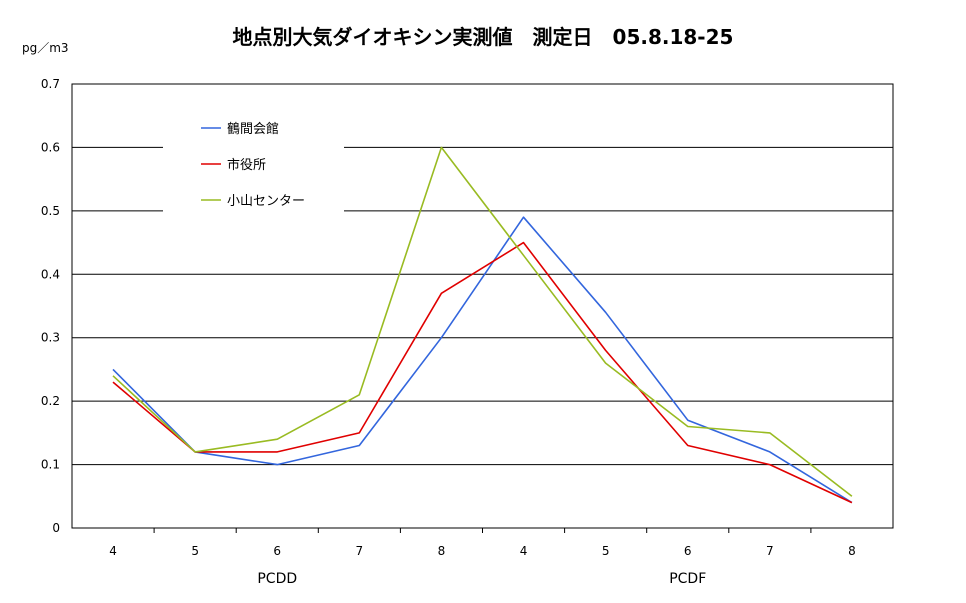 The height and width of the screenshot is (603, 966). I want to click on x-tick-label-7: 6, so click(688, 551).